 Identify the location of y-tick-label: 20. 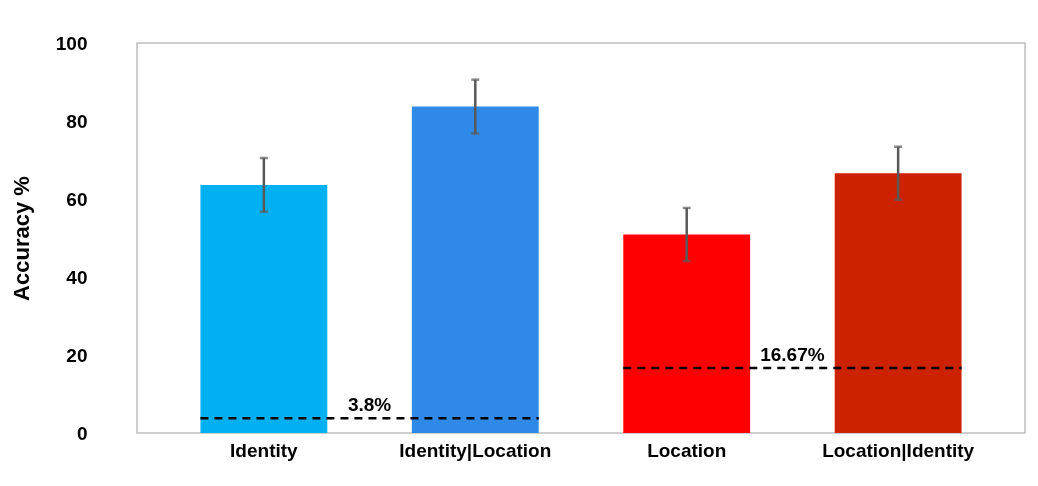
(77, 355).